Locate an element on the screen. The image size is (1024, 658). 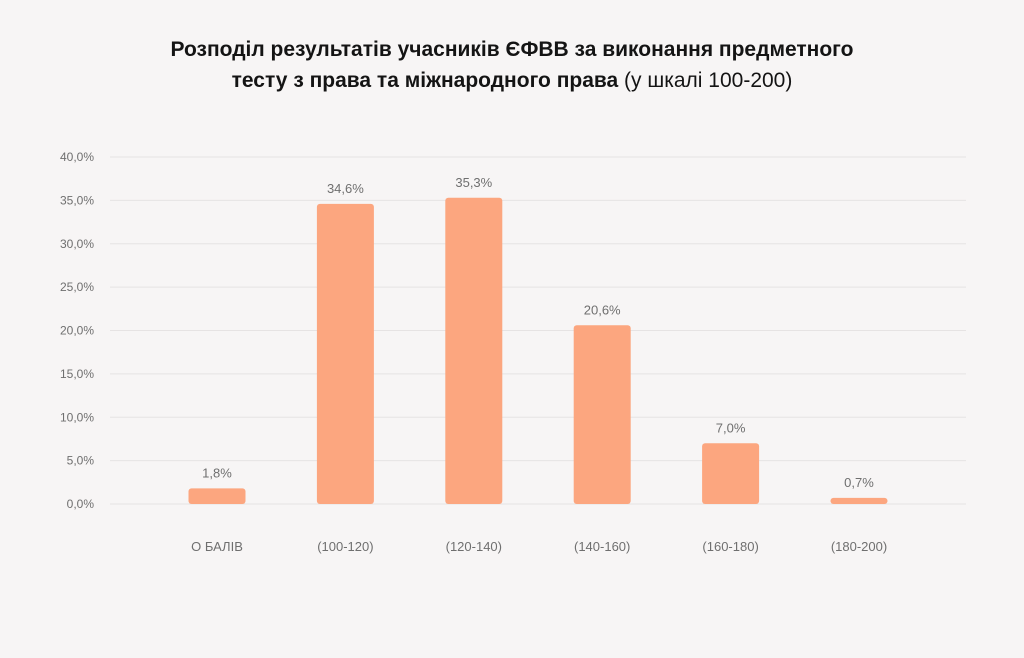
y-tick-label-8: 40,0% is located at coordinates (77, 157).